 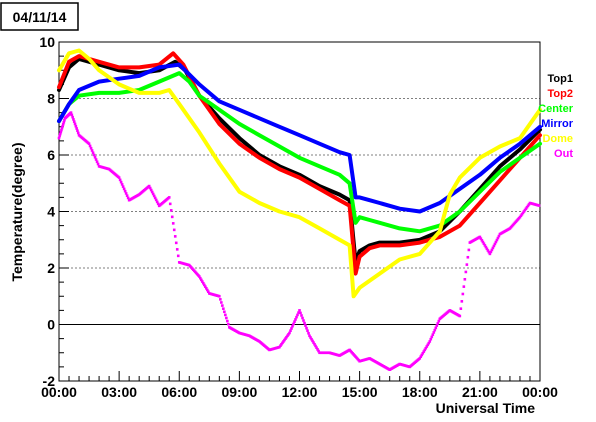 What do you see at coordinates (39, 16) in the screenshot?
I see `date-box: 04/11/14` at bounding box center [39, 16].